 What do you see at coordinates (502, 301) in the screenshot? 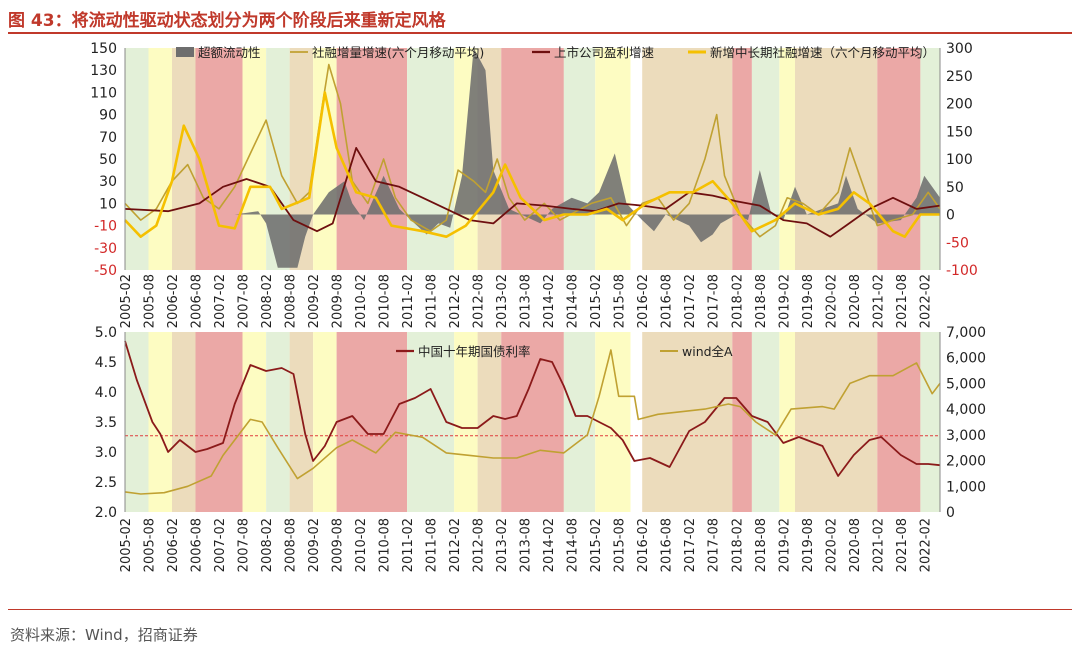
I see `top-x-tick-label: 2013-02` at bounding box center [502, 301].